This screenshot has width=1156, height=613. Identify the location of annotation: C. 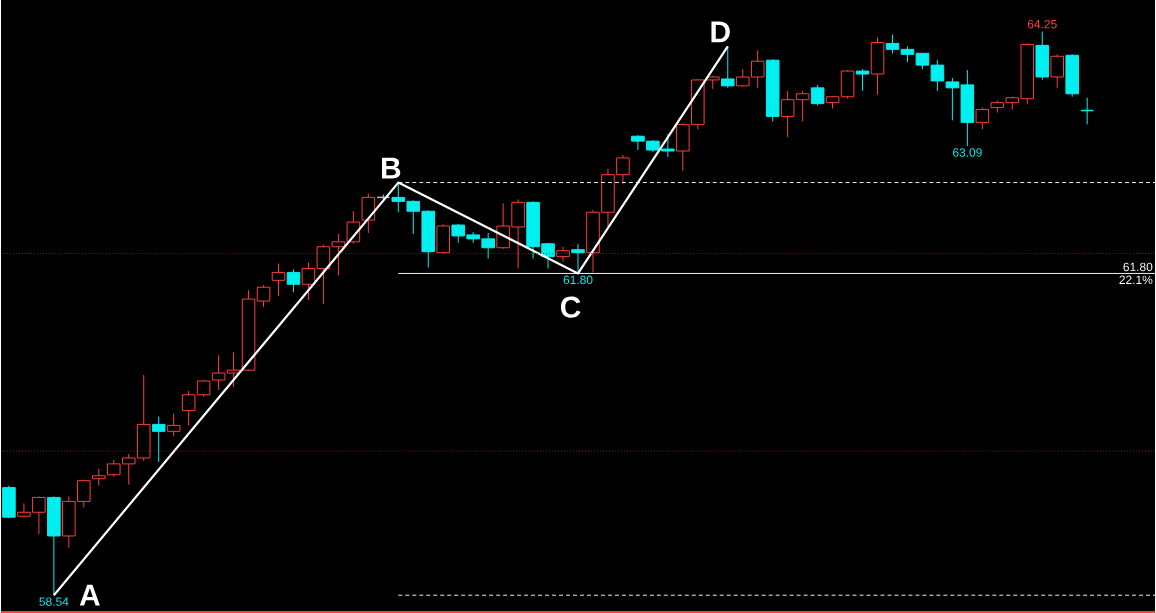
(570, 307).